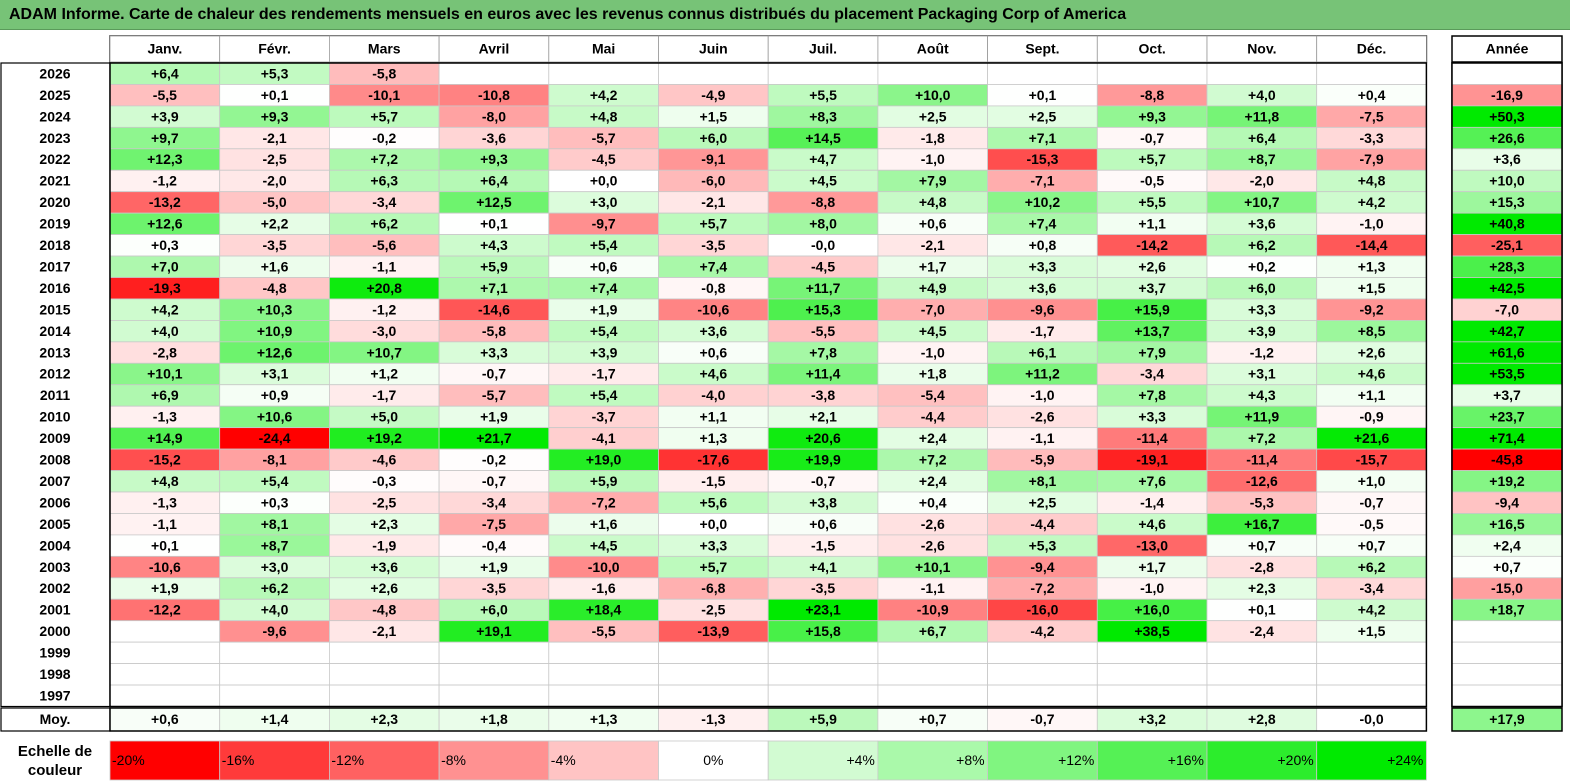 This screenshot has height=783, width=1570. I want to click on heatmap-cell-value: -3,5, so click(713, 245).